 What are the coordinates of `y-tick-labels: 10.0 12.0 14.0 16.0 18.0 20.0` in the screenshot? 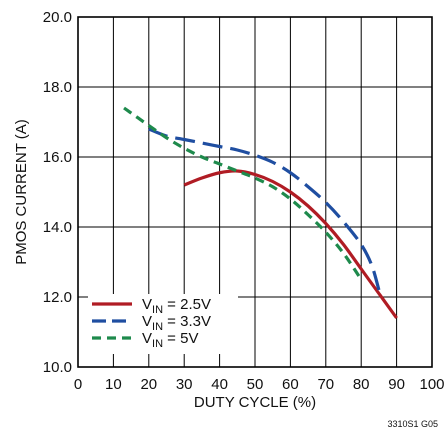 It's located at (57, 192).